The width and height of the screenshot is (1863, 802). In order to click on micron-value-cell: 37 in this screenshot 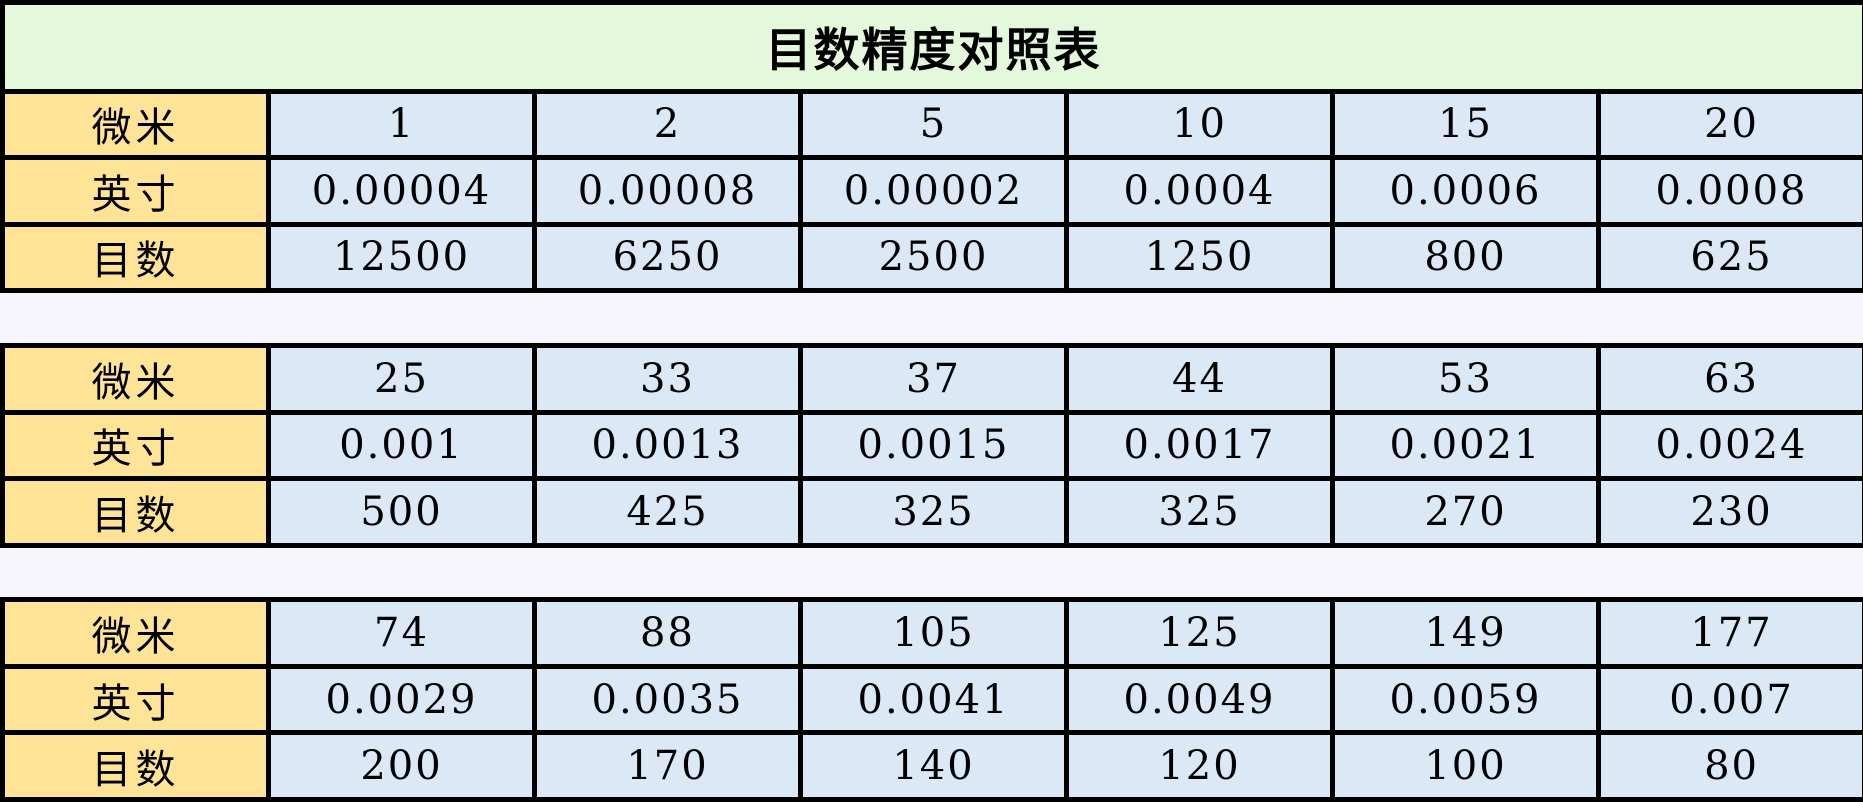, I will do `click(933, 379)`.